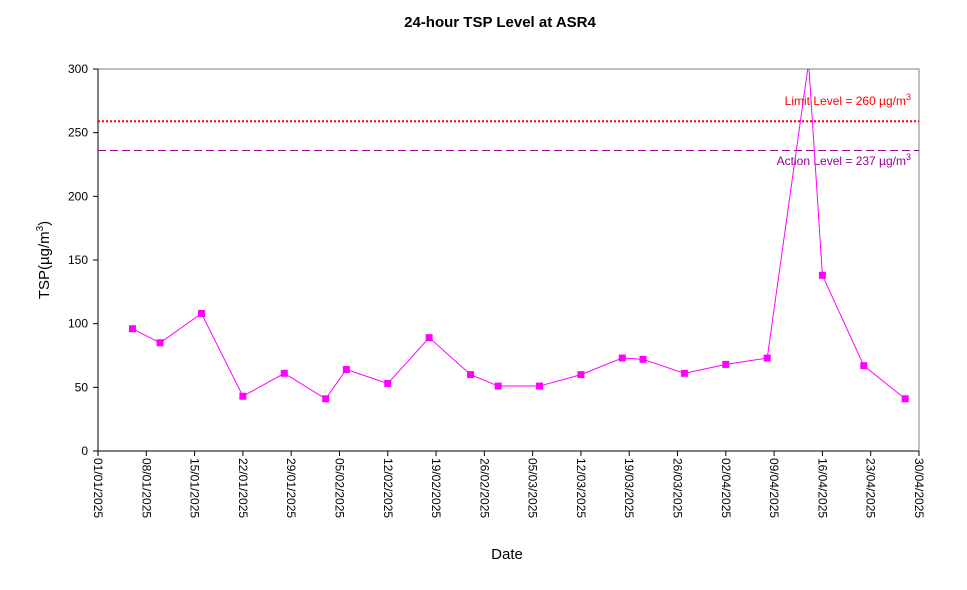  Describe the element at coordinates (678, 488) in the screenshot. I see `x-tick-label: 26/03/2025` at that location.